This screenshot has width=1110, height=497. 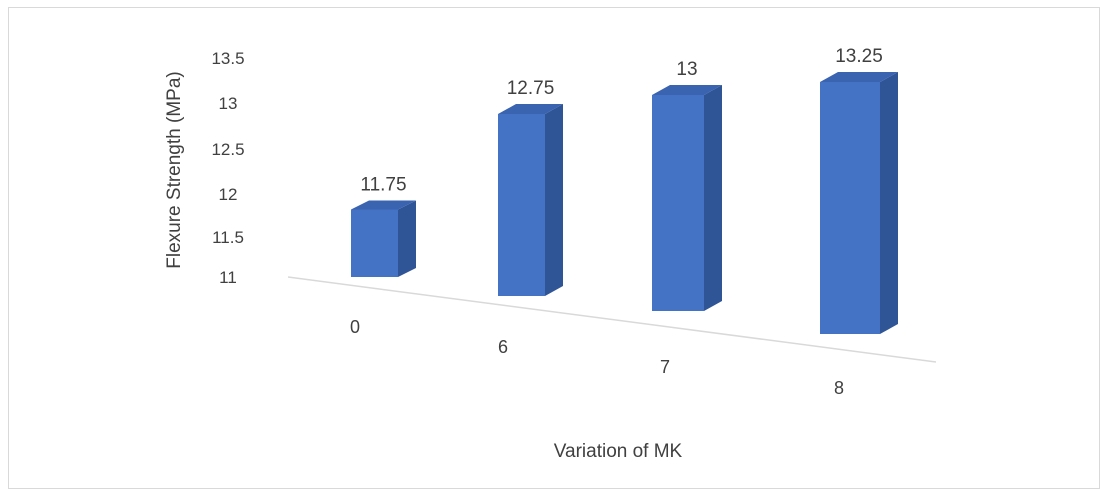 I want to click on x-category-label: 0, so click(x=355, y=327).